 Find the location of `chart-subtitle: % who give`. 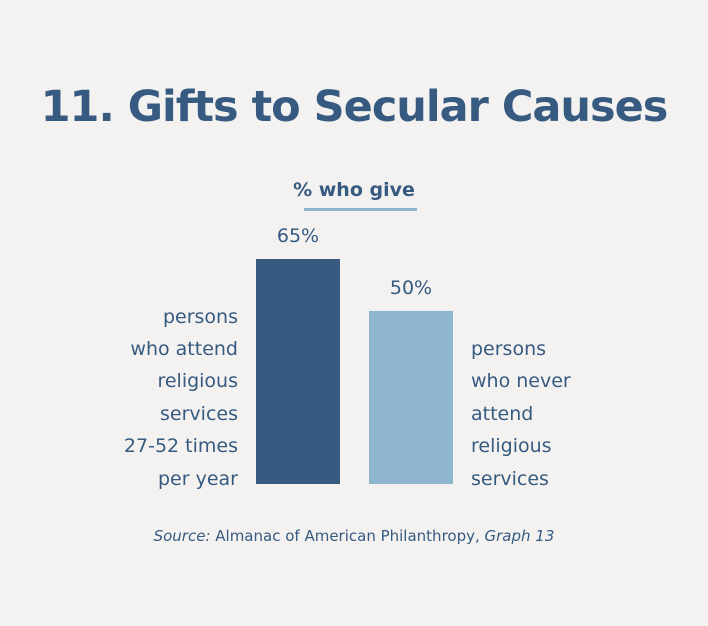

chart-subtitle: % who give is located at coordinates (354, 190).